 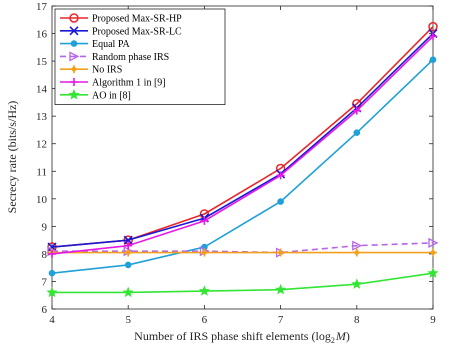 I want to click on x-tick-label: 4, so click(x=52, y=320).